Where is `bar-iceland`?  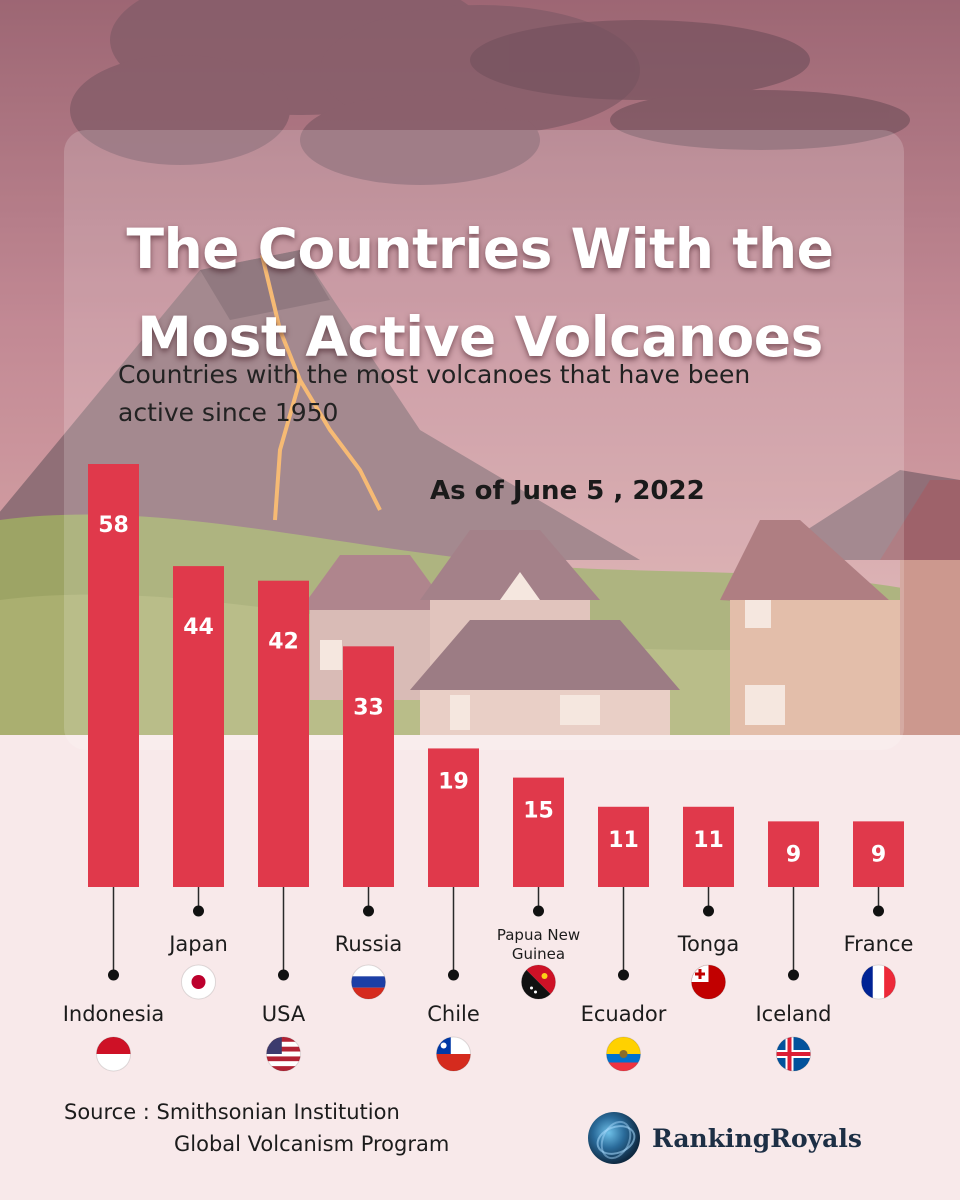 bar-iceland is located at coordinates (793, 854).